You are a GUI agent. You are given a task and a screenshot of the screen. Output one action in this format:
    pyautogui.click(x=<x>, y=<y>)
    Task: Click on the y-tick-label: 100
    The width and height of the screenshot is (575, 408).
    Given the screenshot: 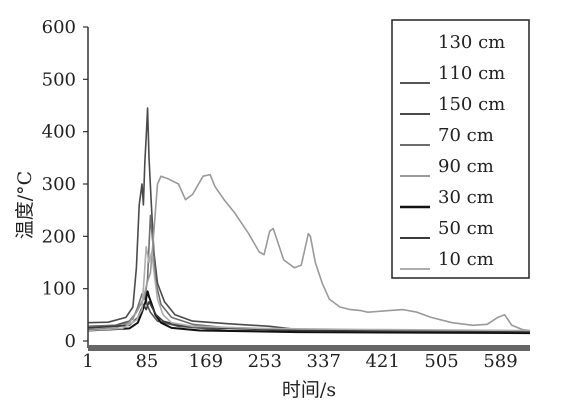 What is the action you would take?
    pyautogui.click(x=59, y=289)
    